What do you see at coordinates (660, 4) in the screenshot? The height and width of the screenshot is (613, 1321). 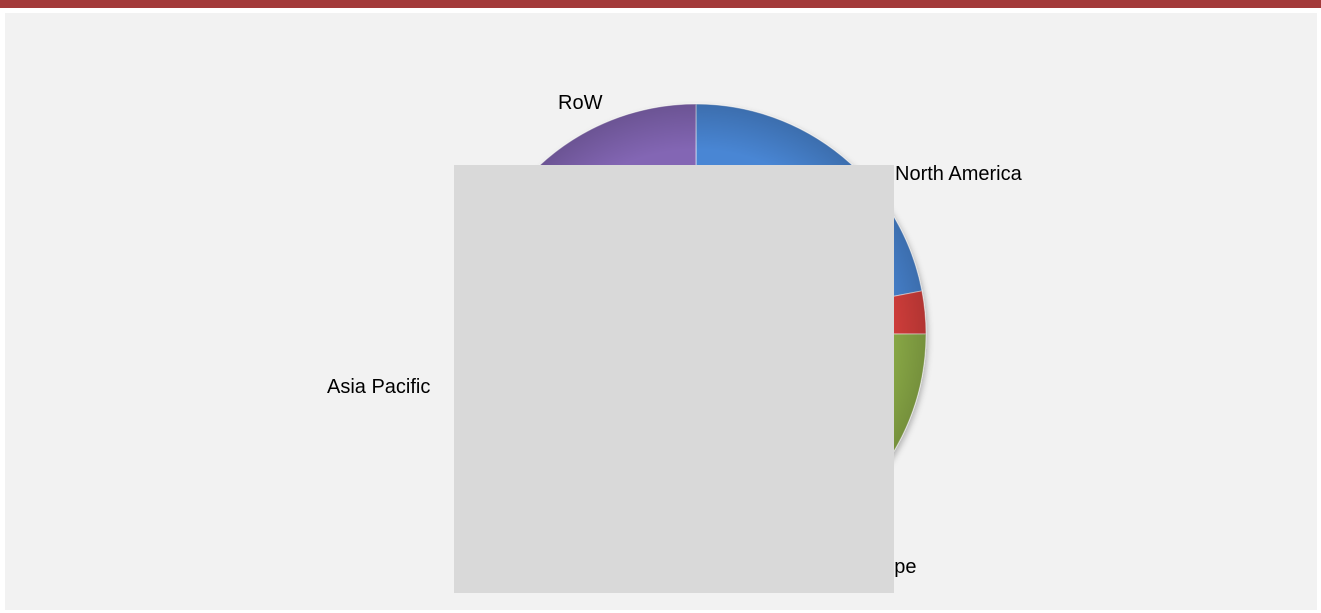 I see `header-accent-bar` at bounding box center [660, 4].